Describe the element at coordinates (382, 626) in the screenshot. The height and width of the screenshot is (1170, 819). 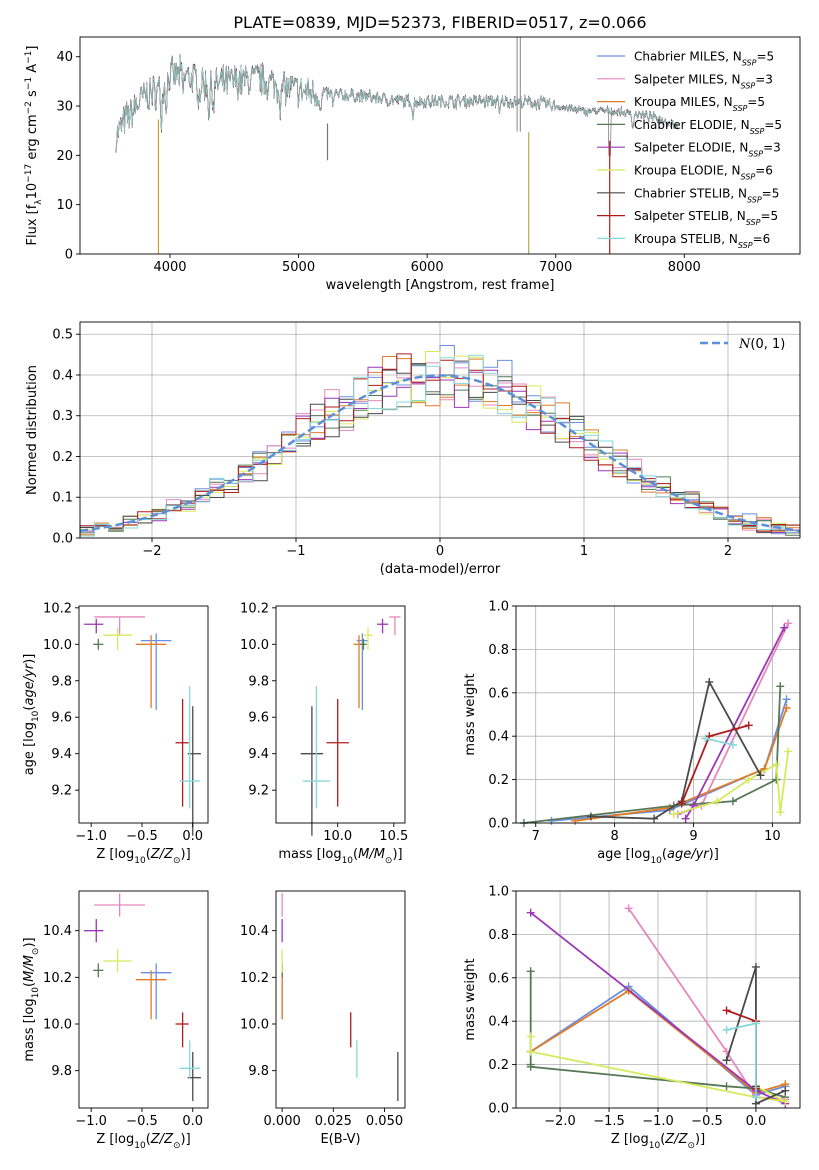
I see `errorbar-salpeter-elodie` at that location.